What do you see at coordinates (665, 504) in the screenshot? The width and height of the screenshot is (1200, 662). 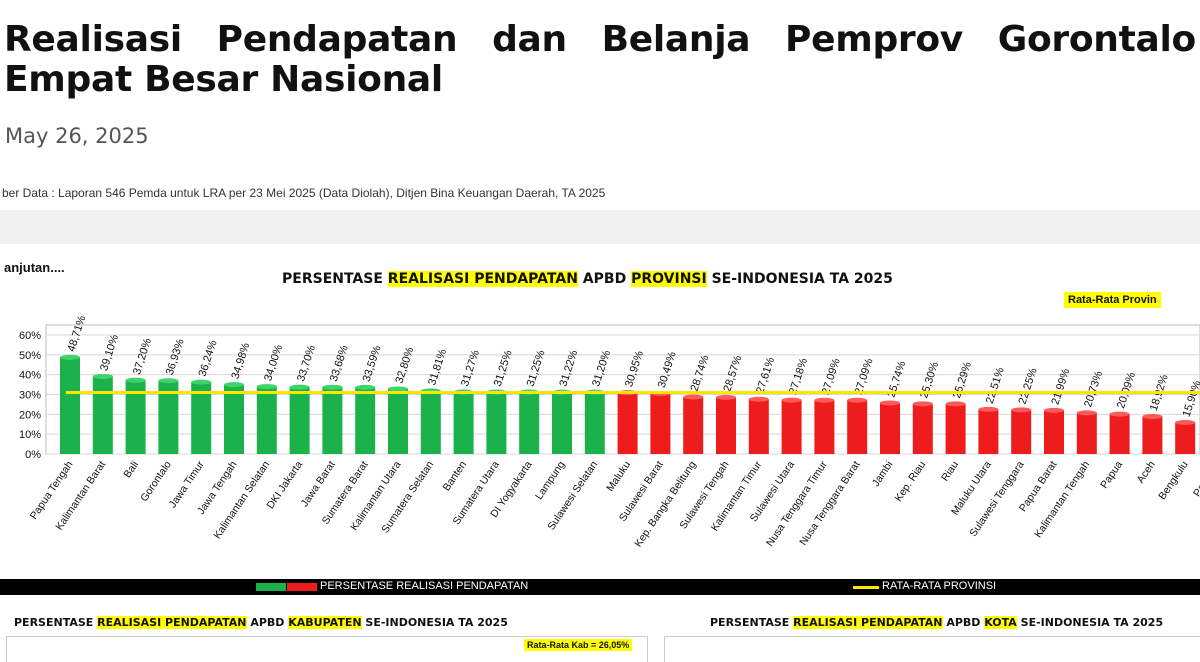 I see `x-tick-label: Kep. Bangka Belitung` at bounding box center [665, 504].